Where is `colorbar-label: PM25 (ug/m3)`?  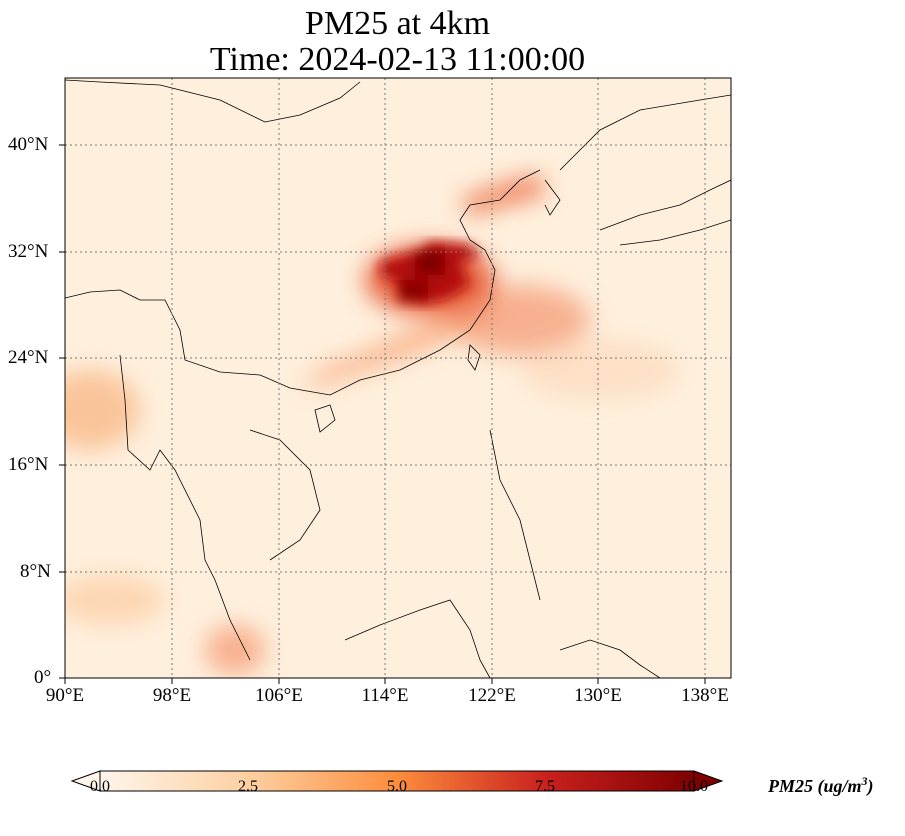
colorbar-label: PM25 (ug/m3) is located at coordinates (821, 785).